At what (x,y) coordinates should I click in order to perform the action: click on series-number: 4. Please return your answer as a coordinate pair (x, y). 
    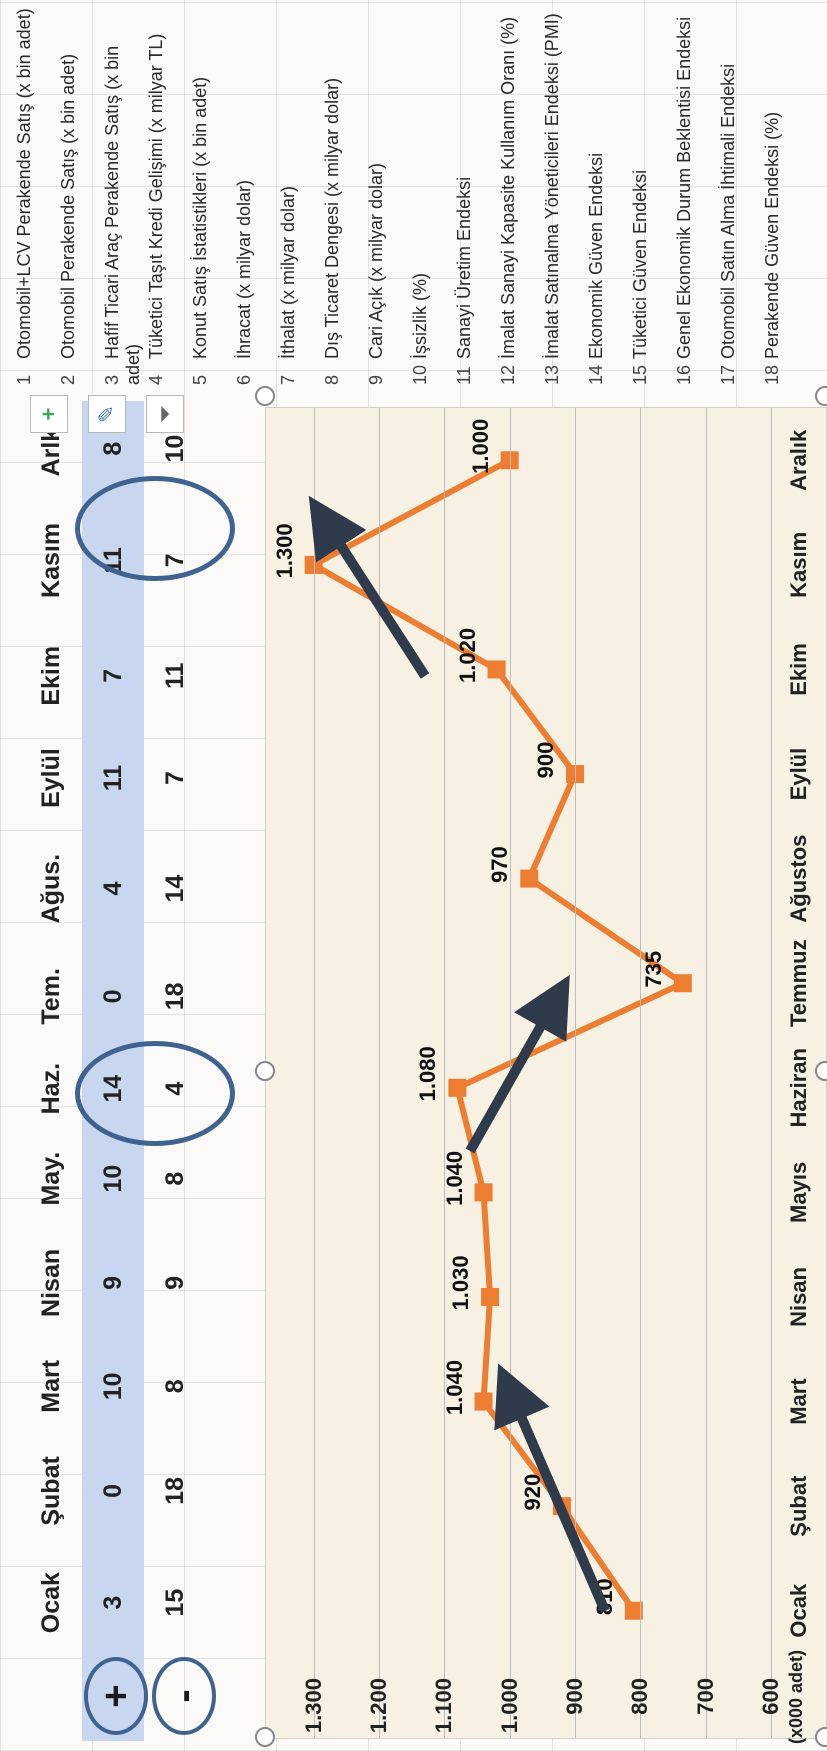
    Looking at the image, I should click on (156, 379).